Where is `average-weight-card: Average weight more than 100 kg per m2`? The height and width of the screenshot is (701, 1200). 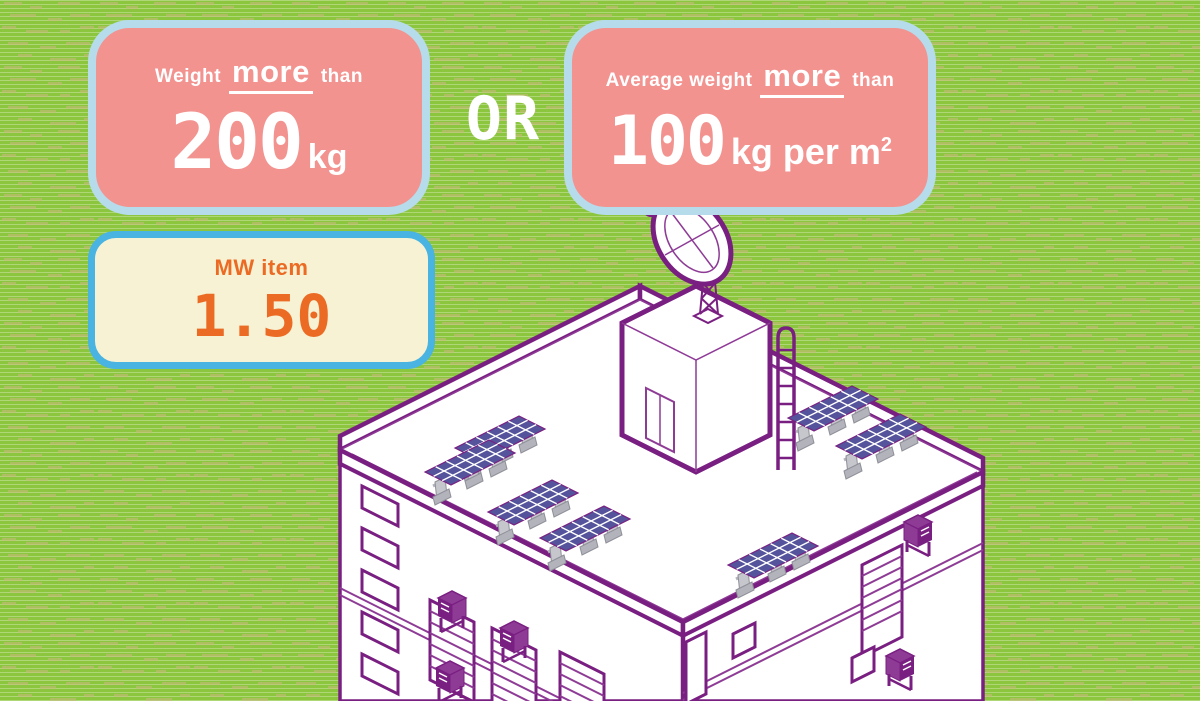 average-weight-card: Average weight more than 100 kg per m2 is located at coordinates (750, 117).